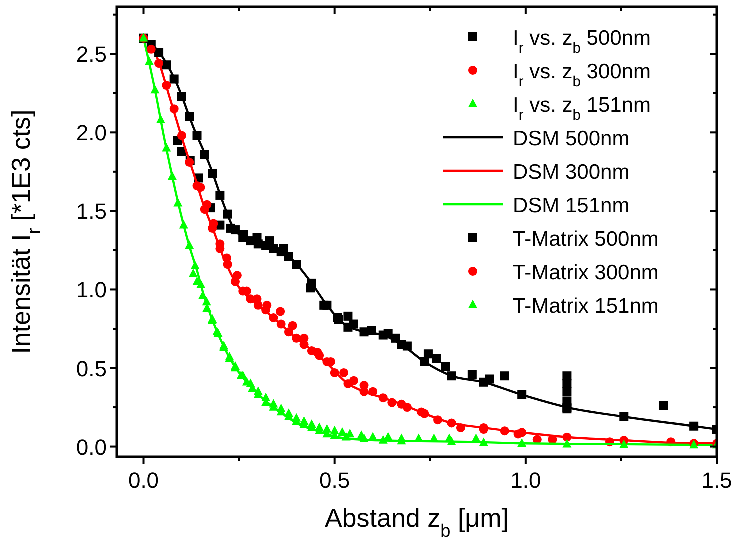 Image resolution: width=739 pixels, height=545 pixels. I want to click on legend-label: DSM 500nm, so click(571, 139).